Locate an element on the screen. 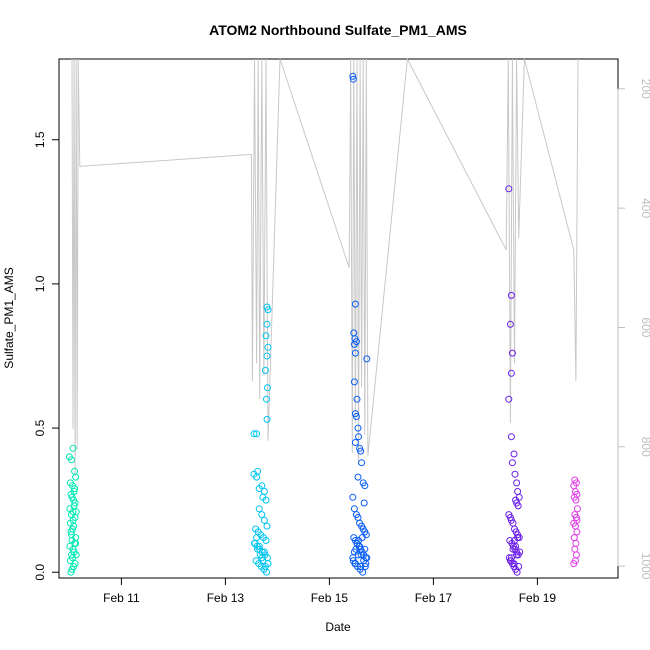 This screenshot has height=650, width=650. x-tick-label: Feb 13 is located at coordinates (226, 598).